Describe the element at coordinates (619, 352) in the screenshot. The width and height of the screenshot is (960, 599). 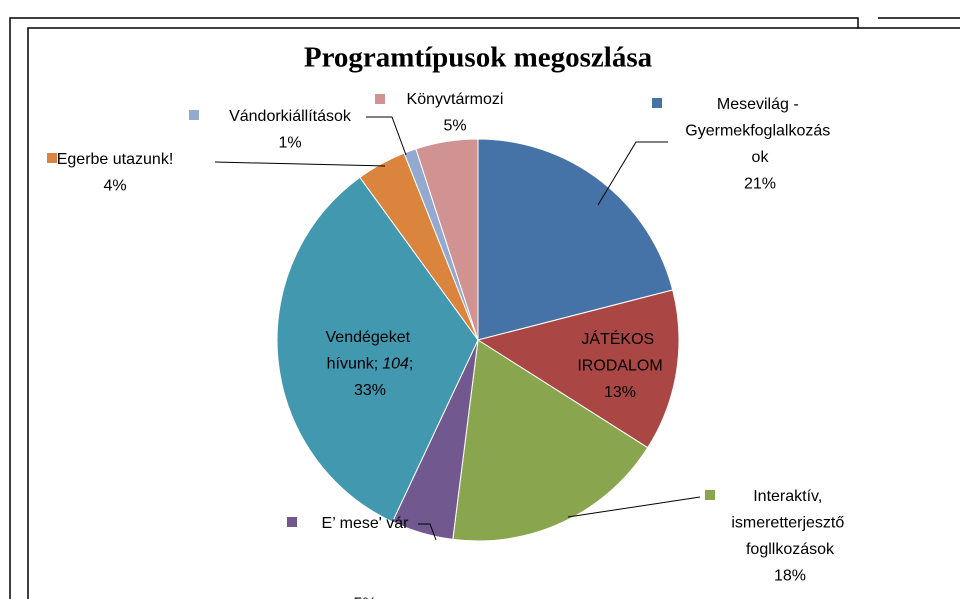
I see `data-label-name: JÁTÉKOS IRODALOM` at that location.